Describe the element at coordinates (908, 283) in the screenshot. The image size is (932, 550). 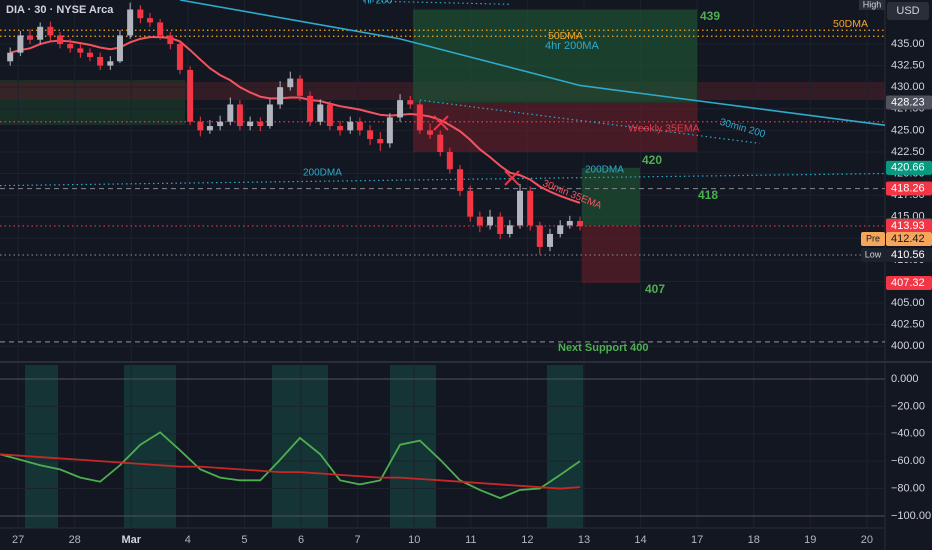
I see `price-tag: 407.32` at that location.